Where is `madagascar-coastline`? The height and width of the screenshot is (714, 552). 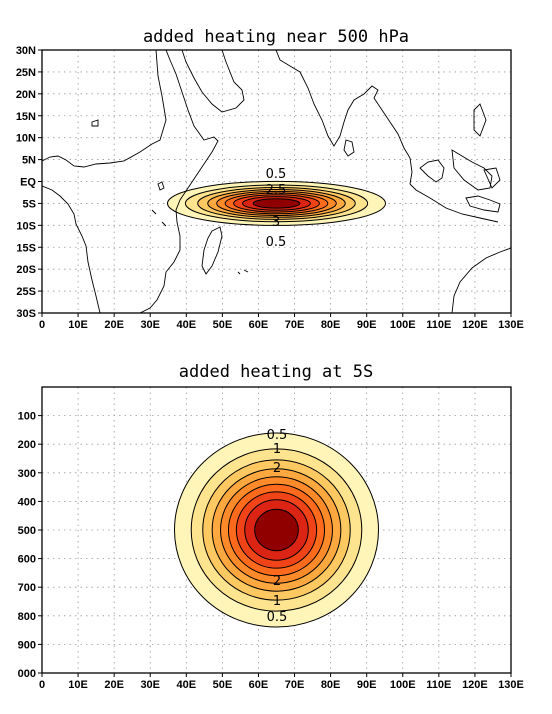 madagascar-coastline is located at coordinates (212, 250).